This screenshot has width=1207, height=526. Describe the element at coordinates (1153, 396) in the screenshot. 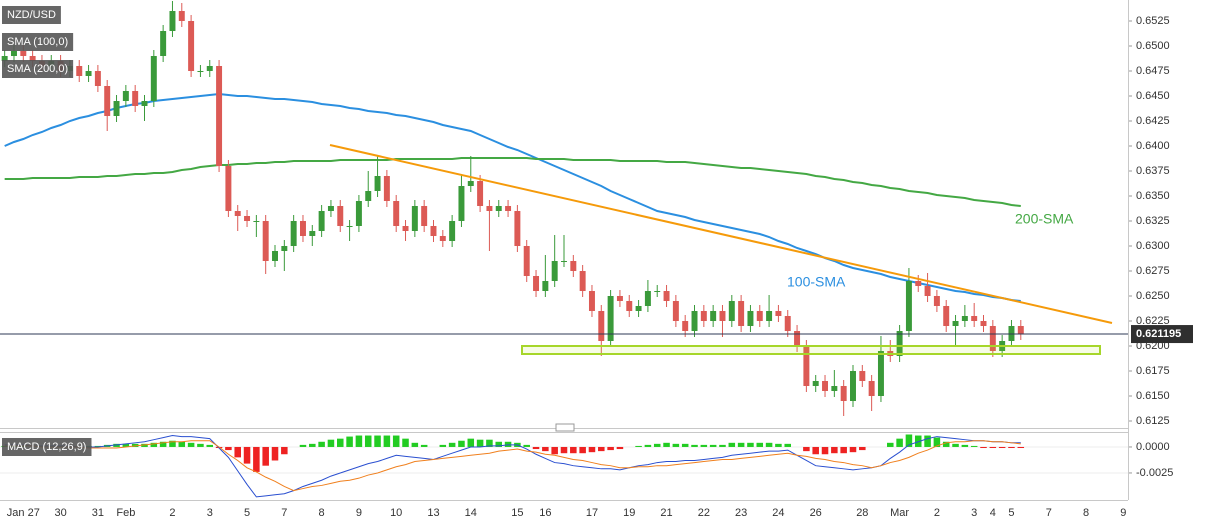

I see `y-tick-label: 0.6150` at that location.